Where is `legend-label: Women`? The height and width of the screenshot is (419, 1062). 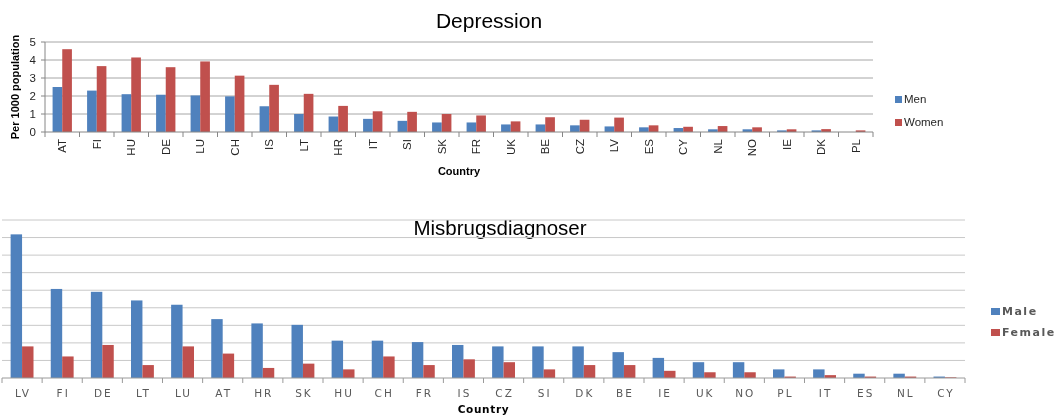
legend-label: Women is located at coordinates (924, 122).